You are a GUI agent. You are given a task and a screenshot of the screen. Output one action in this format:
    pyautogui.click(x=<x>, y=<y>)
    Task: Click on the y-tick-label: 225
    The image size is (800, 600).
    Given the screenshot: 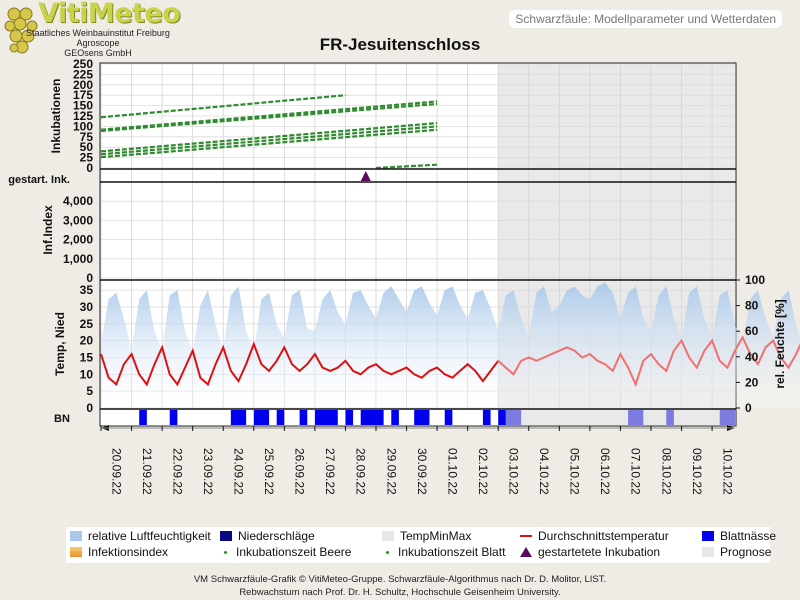 What is the action you would take?
    pyautogui.click(x=83, y=74)
    